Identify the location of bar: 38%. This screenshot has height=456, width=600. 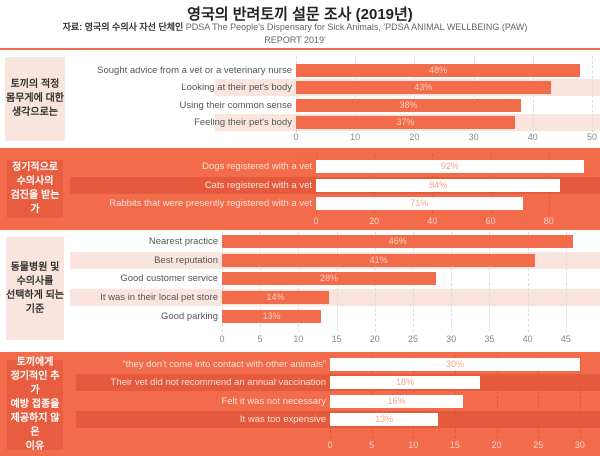
(408, 105).